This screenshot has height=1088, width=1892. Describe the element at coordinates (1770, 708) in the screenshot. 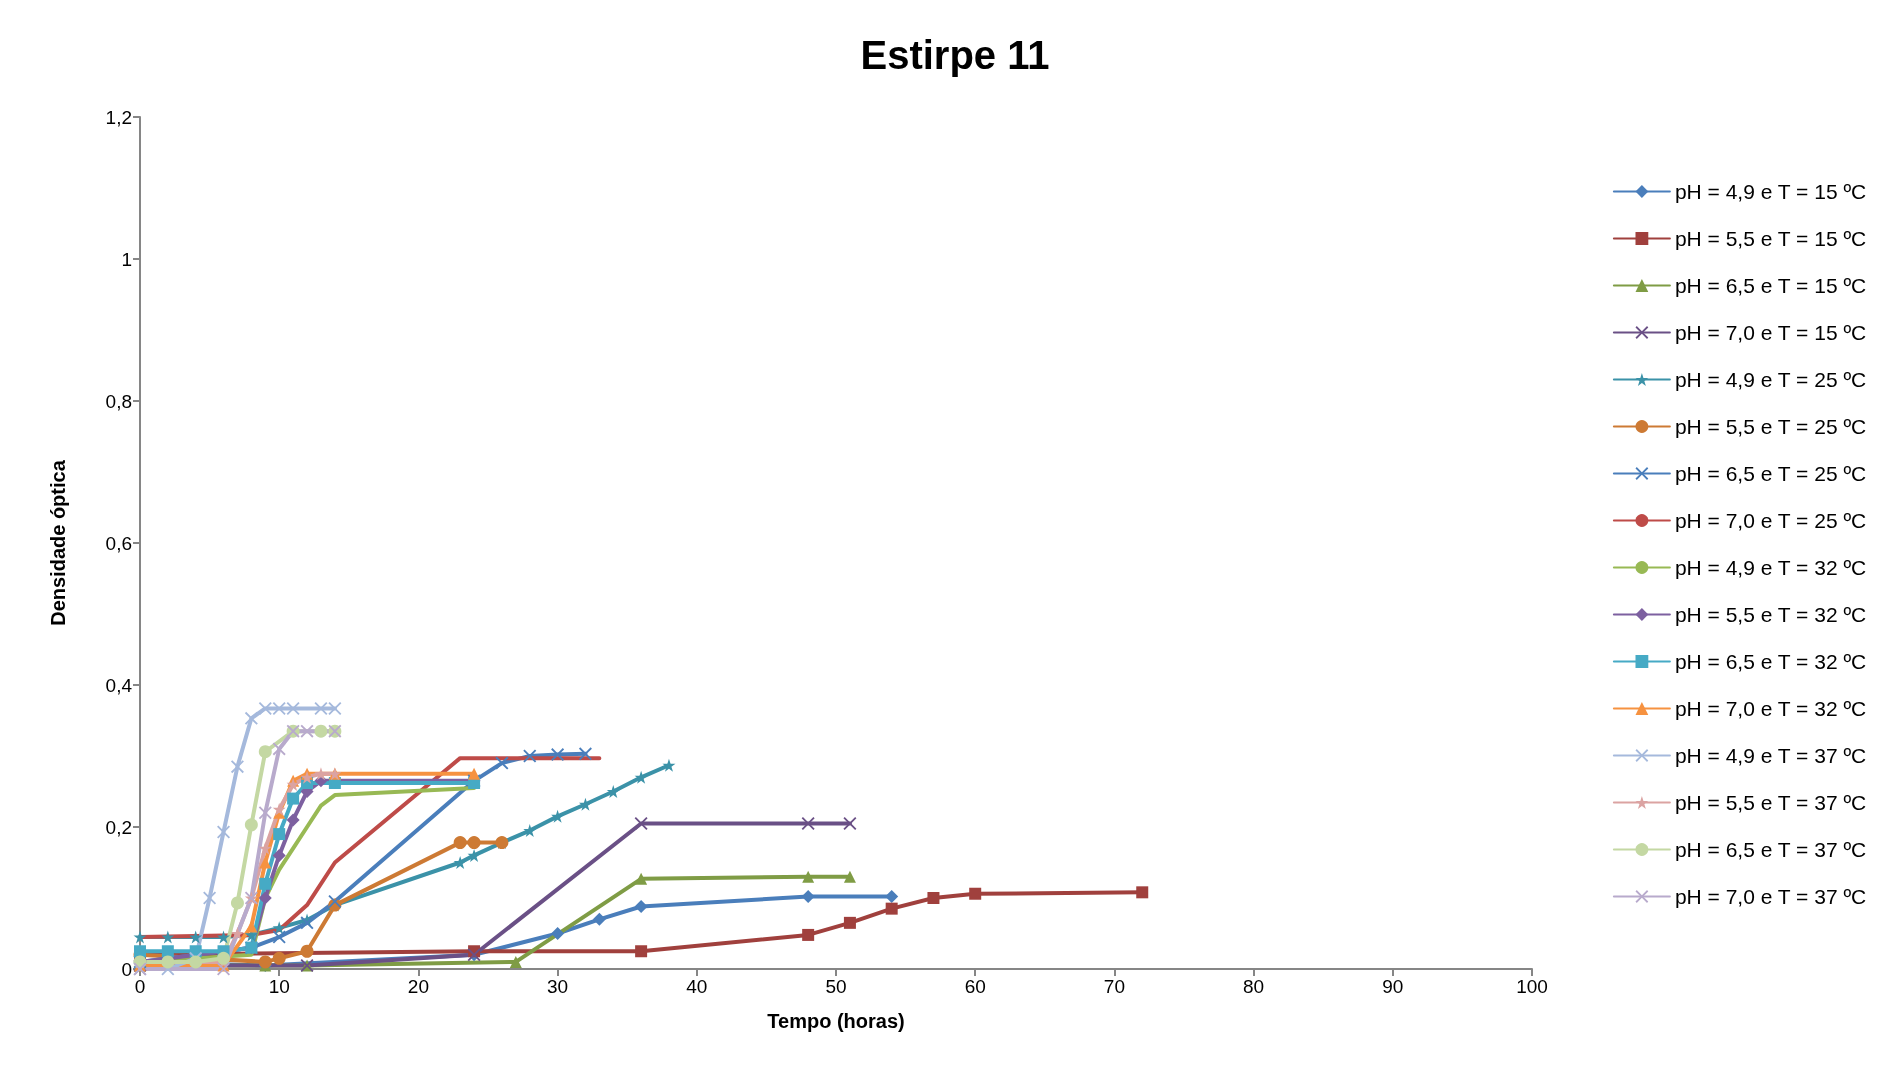

I see `legend-label: pH = 7,0 e T = 32 ºC` at that location.